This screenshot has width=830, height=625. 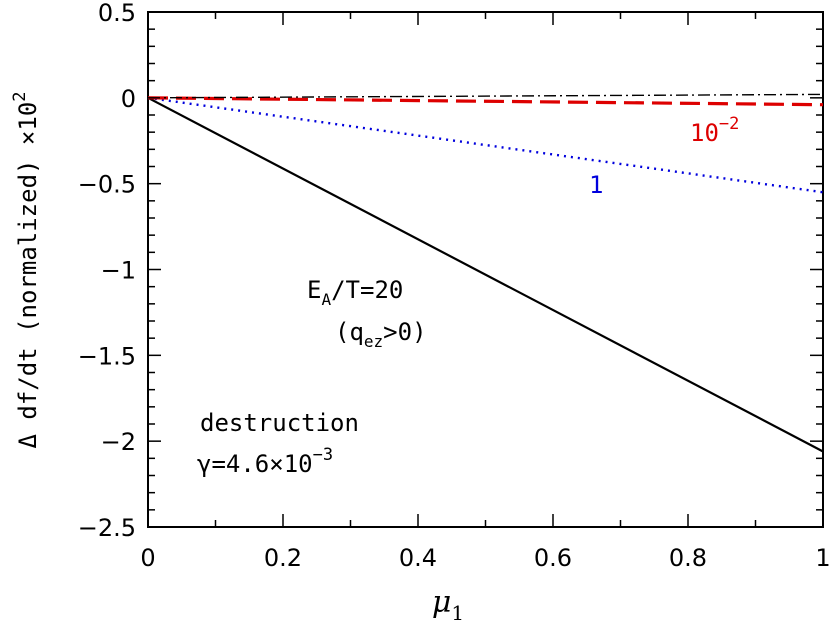 I want to click on series-line-dashdot, so click(x=485, y=96).